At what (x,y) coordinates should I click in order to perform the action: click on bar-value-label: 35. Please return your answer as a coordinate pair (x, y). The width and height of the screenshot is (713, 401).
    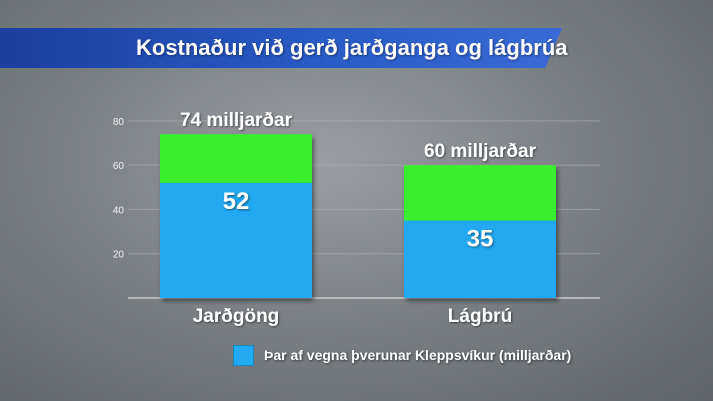
    Looking at the image, I should click on (480, 239).